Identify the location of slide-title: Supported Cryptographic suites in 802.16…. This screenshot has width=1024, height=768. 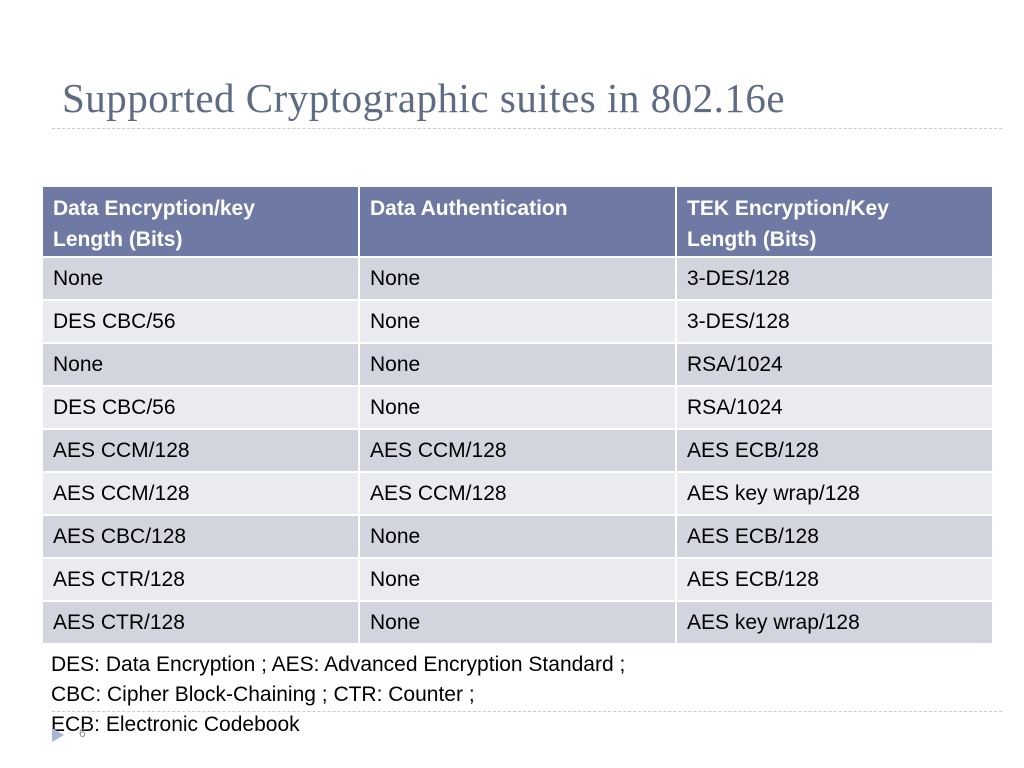
(424, 98).